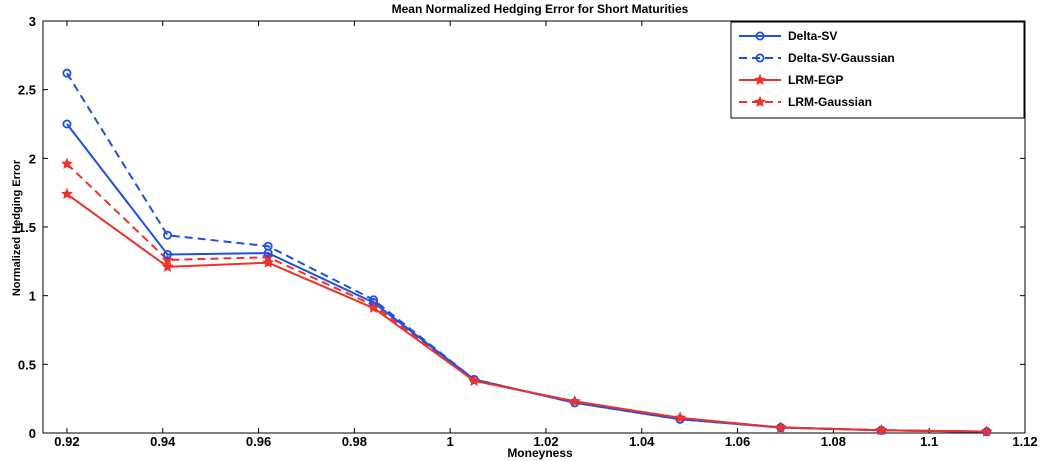 This screenshot has width=1052, height=461. I want to click on x-tick-label: 1, so click(450, 441).